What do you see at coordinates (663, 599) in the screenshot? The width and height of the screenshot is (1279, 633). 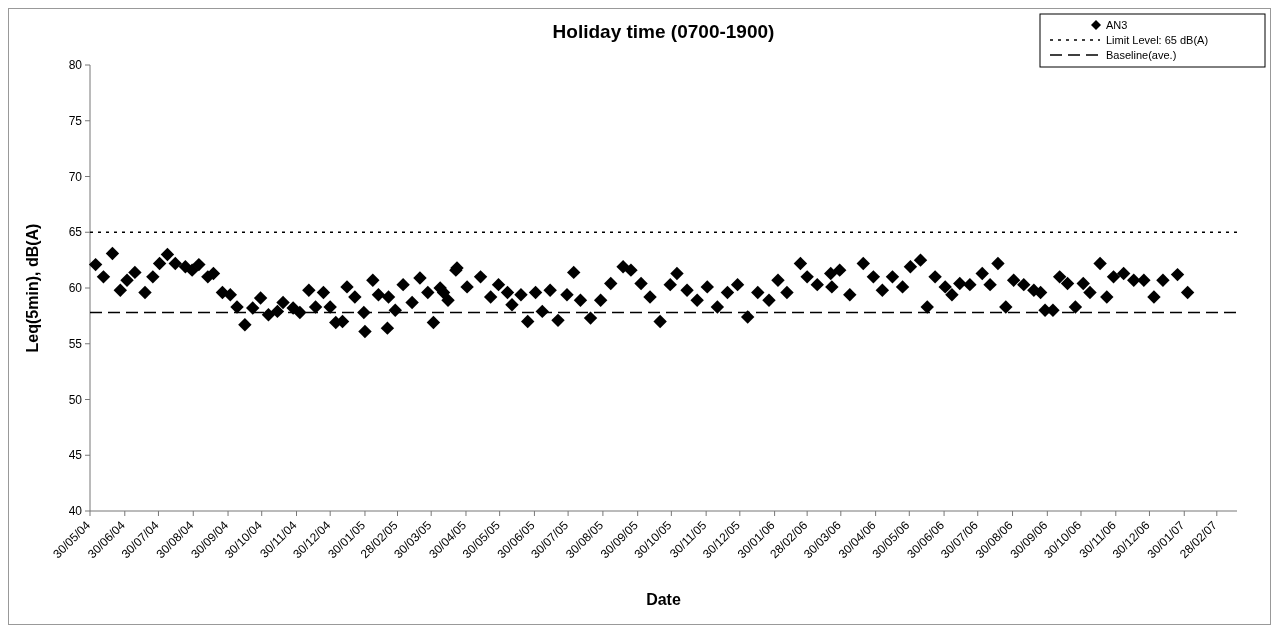 I see `x-axis-title: Date` at bounding box center [663, 599].